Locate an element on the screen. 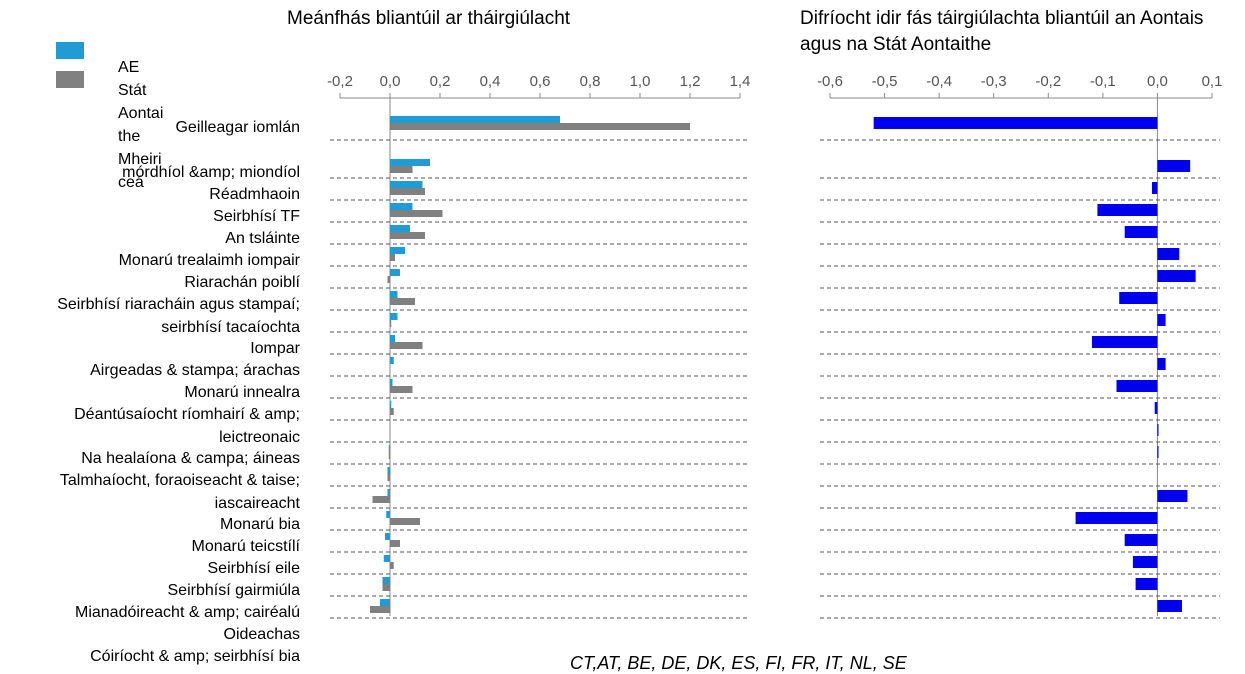  y-tick-label: Airgeadas & stampa; árachas is located at coordinates (195, 370).